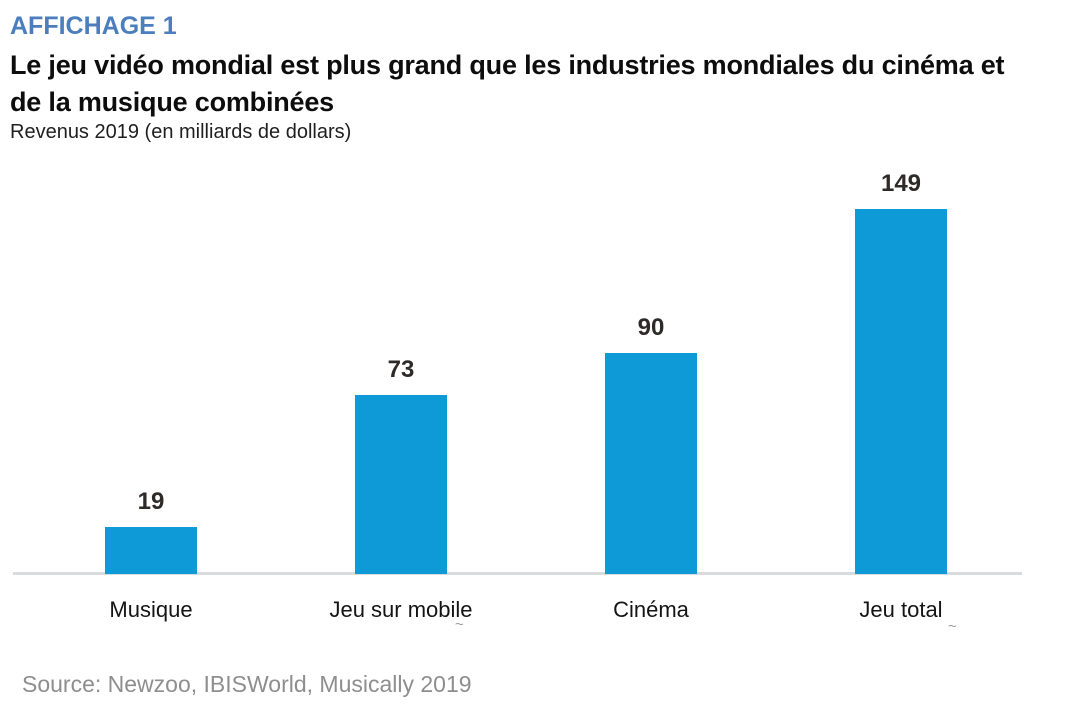 This screenshot has width=1077, height=720. What do you see at coordinates (93, 26) in the screenshot?
I see `exhibit-kicker: AFFICHAGE 1` at bounding box center [93, 26].